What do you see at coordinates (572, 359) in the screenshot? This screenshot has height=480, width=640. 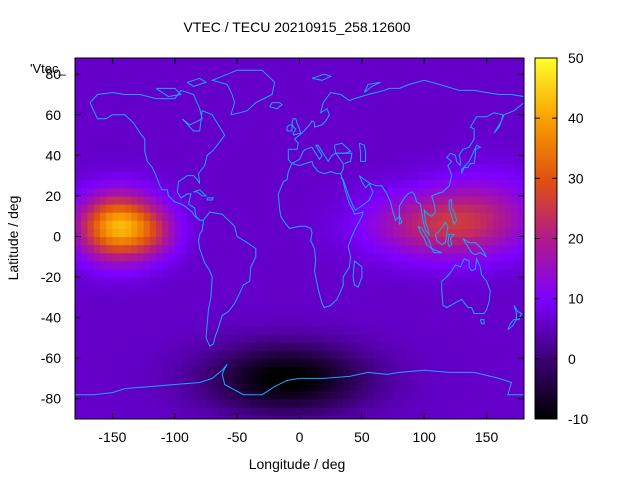 I see `colorbar-tick-label: 0` at bounding box center [572, 359].